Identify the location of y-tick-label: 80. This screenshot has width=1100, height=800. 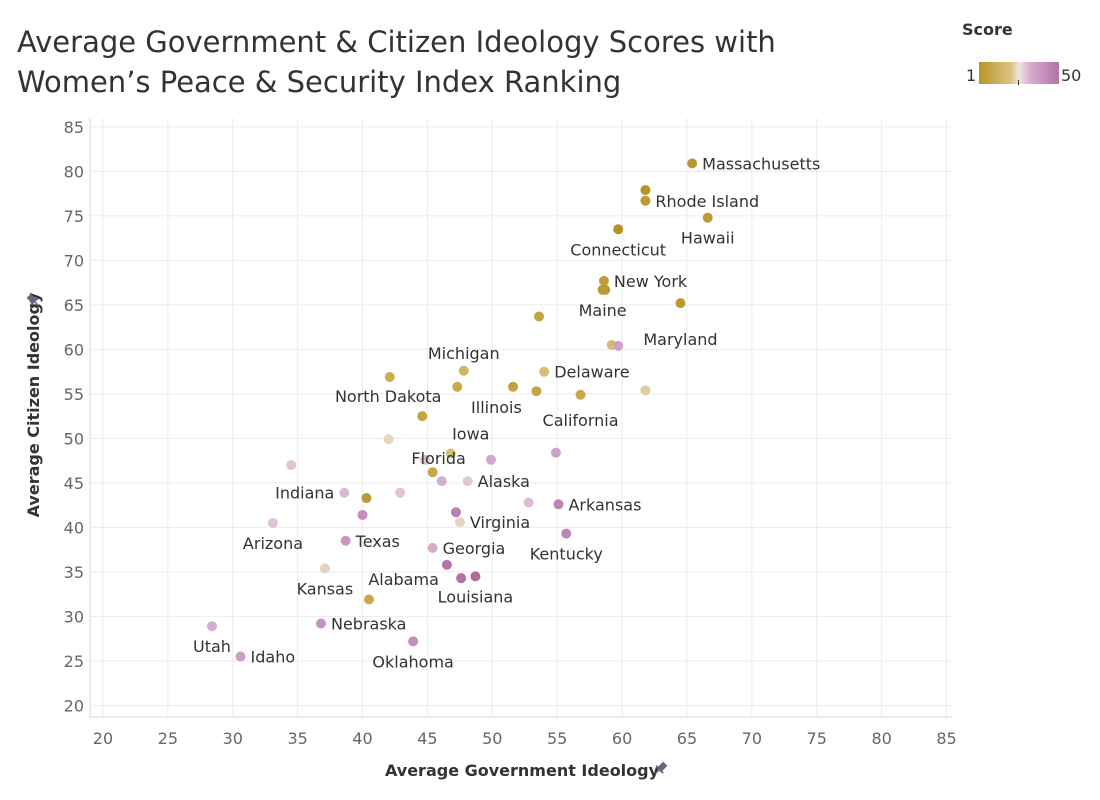
(74, 171).